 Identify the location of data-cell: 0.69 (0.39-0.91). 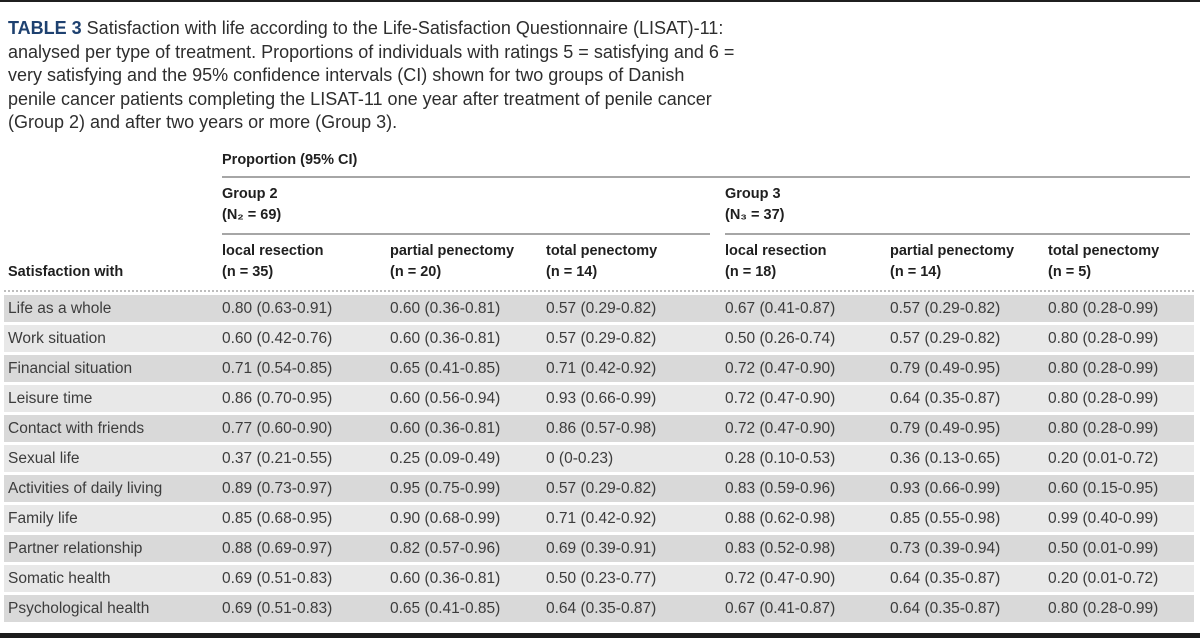
(601, 548).